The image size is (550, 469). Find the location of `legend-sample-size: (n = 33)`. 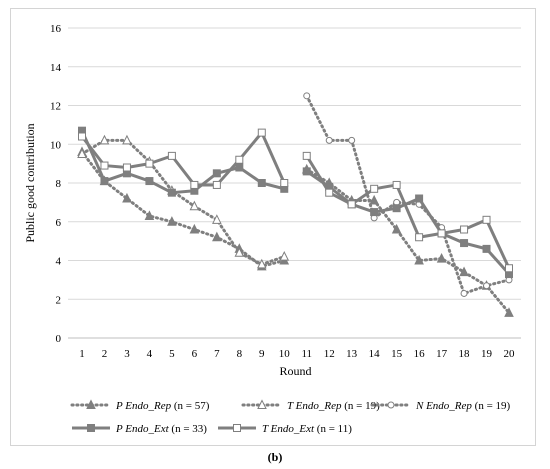

legend-sample-size: (n = 33) is located at coordinates (188, 429).